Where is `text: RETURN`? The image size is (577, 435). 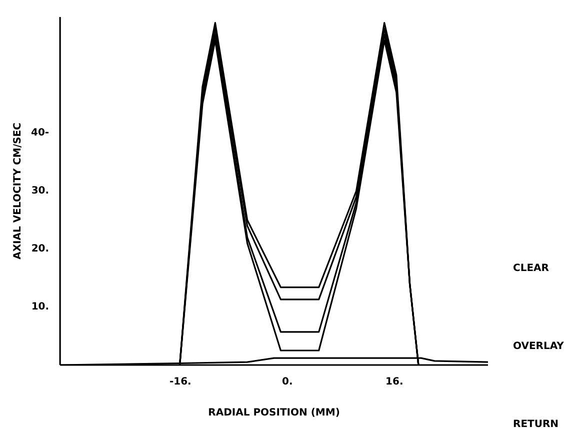 text: RETURN is located at coordinates (536, 424).